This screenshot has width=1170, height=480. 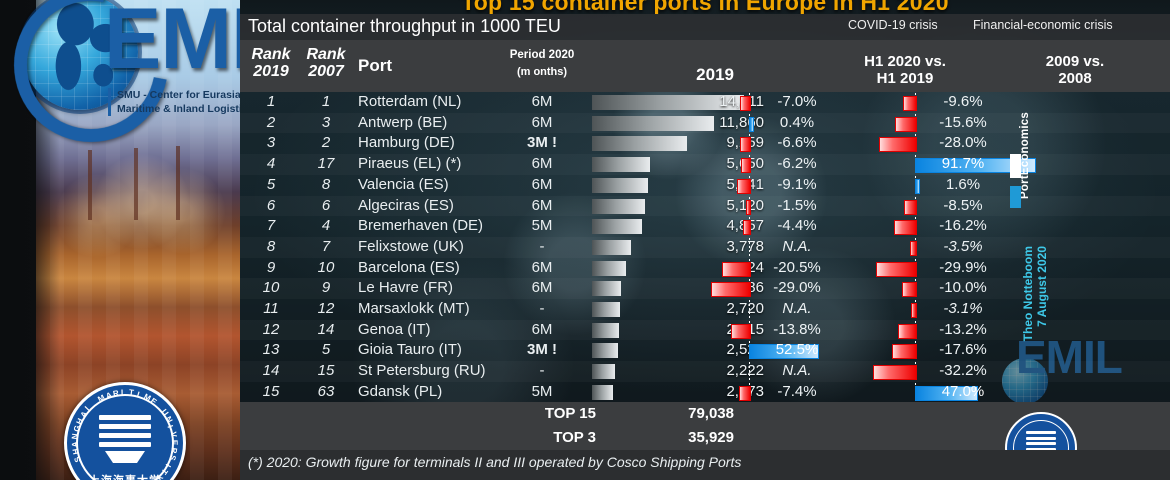 What do you see at coordinates (271, 246) in the screenshot?
I see `cell-rank-2019: 8` at bounding box center [271, 246].